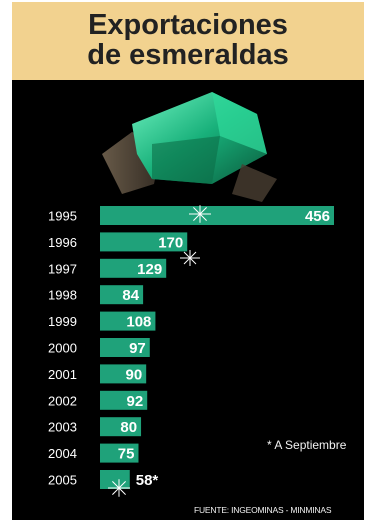  What do you see at coordinates (128, 427) in the screenshot?
I see `value-label-2003: 80` at bounding box center [128, 427].